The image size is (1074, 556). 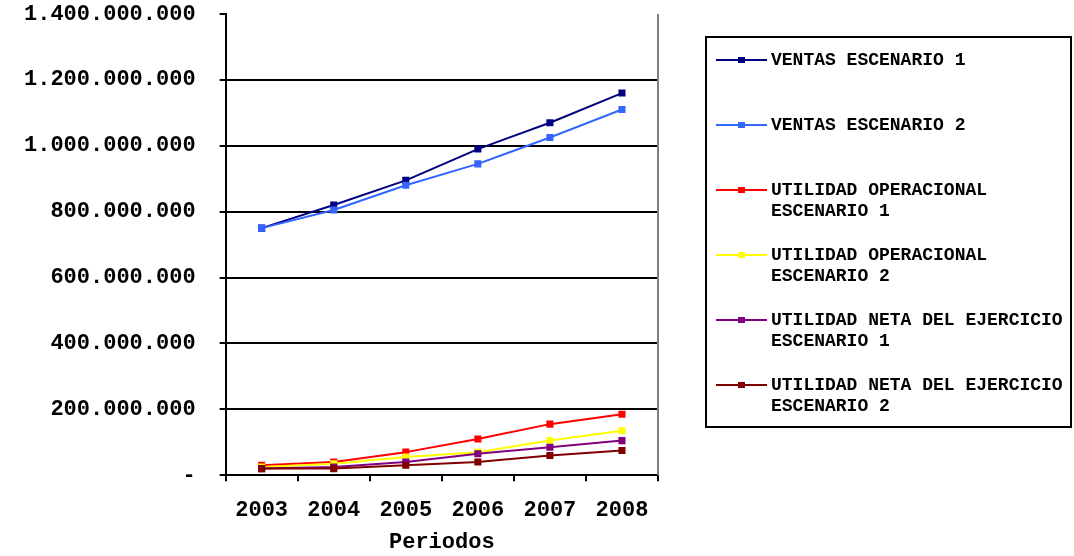 I want to click on legend-label: VENTAS ESCENARIO 1, so click(x=869, y=60).